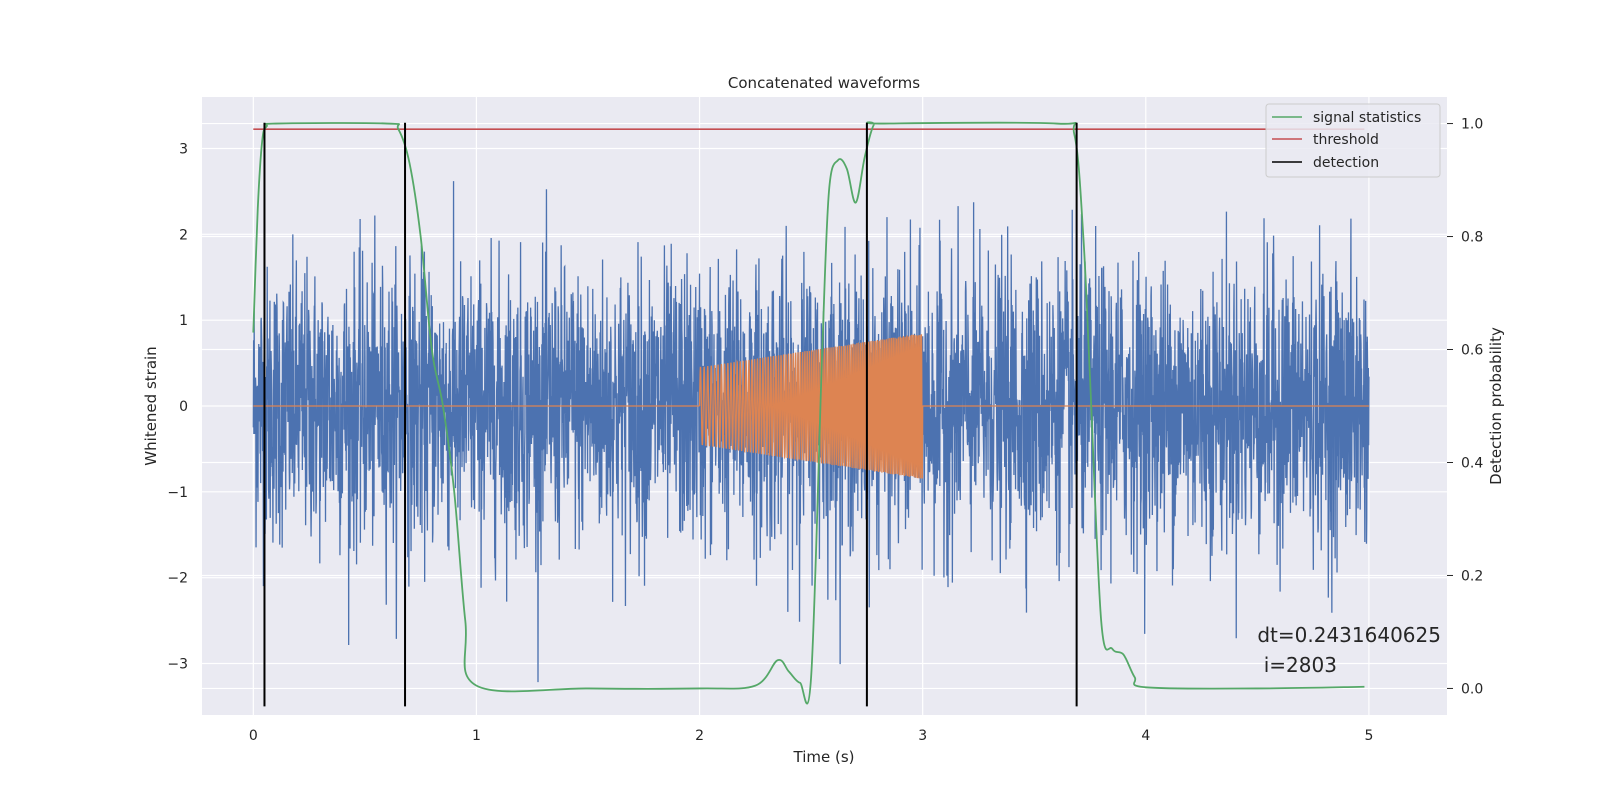  Describe the element at coordinates (922, 736) in the screenshot. I see `x-tick-label: 3` at that location.